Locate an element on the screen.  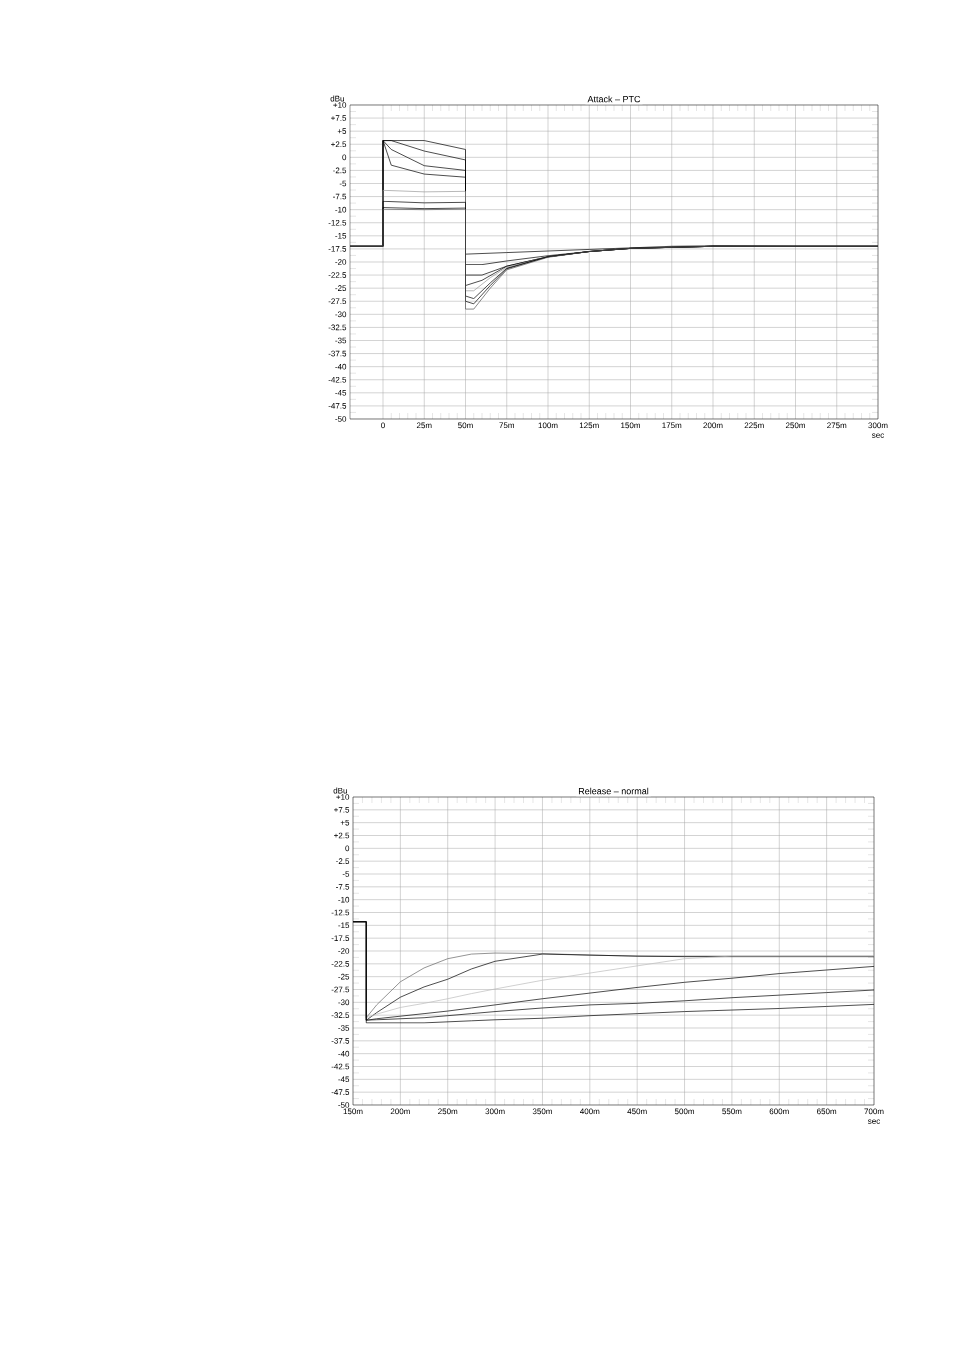
x-tick-label: 100m is located at coordinates (548, 425).